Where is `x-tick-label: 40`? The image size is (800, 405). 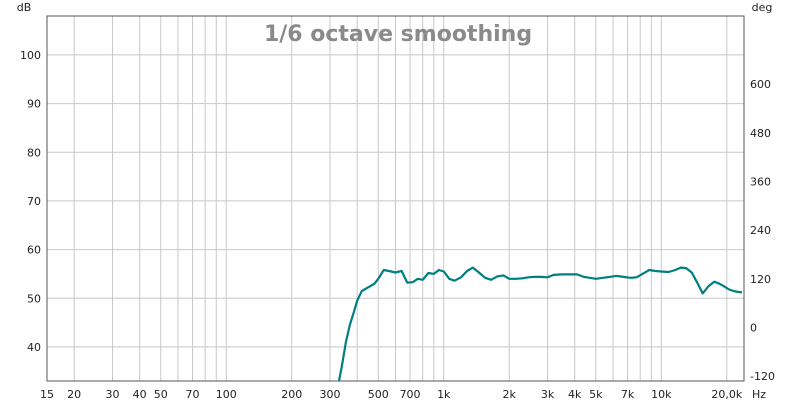 x-tick-label: 40 is located at coordinates (140, 394).